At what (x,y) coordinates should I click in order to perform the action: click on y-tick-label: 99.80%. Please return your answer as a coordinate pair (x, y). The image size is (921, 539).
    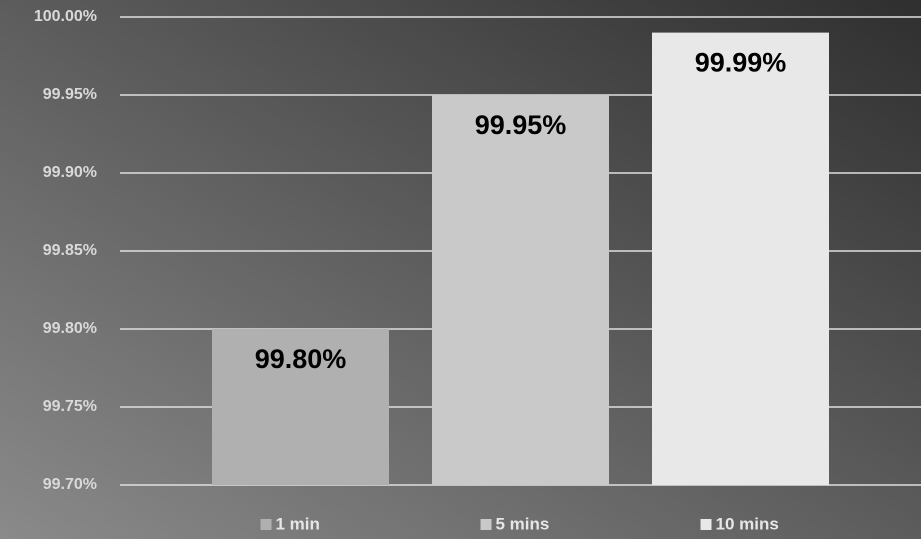
    Looking at the image, I should click on (70, 328).